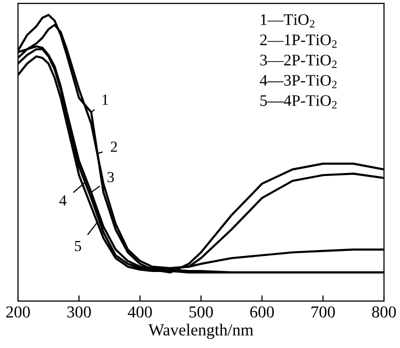 The image size is (400, 348). What do you see at coordinates (298, 41) in the screenshot?
I see `annotation: 2—1P-TiO$_{2}$` at bounding box center [298, 41].